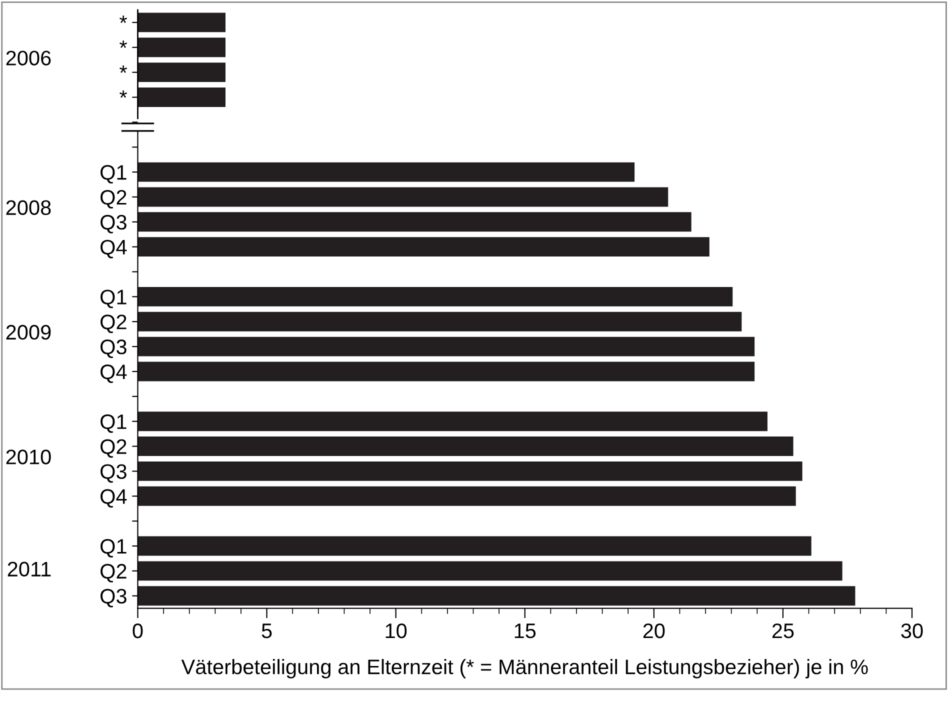  I want to click on x-tick-label: 30, so click(912, 630).